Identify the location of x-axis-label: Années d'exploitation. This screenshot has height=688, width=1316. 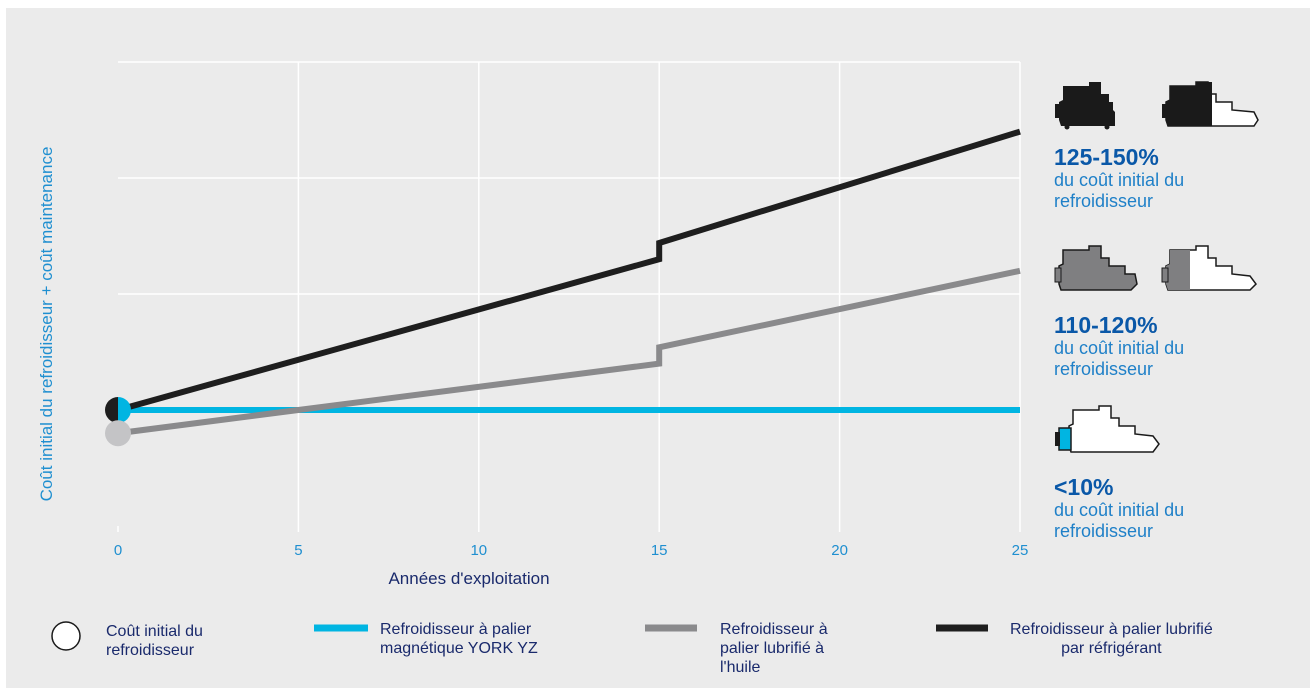
(468, 578).